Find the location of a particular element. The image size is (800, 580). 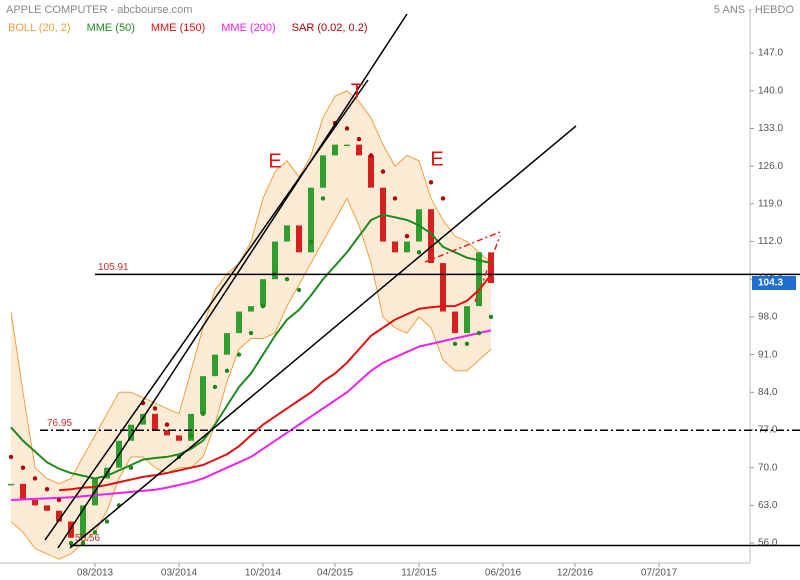

x-tick-label: 06/2016 is located at coordinates (503, 573).